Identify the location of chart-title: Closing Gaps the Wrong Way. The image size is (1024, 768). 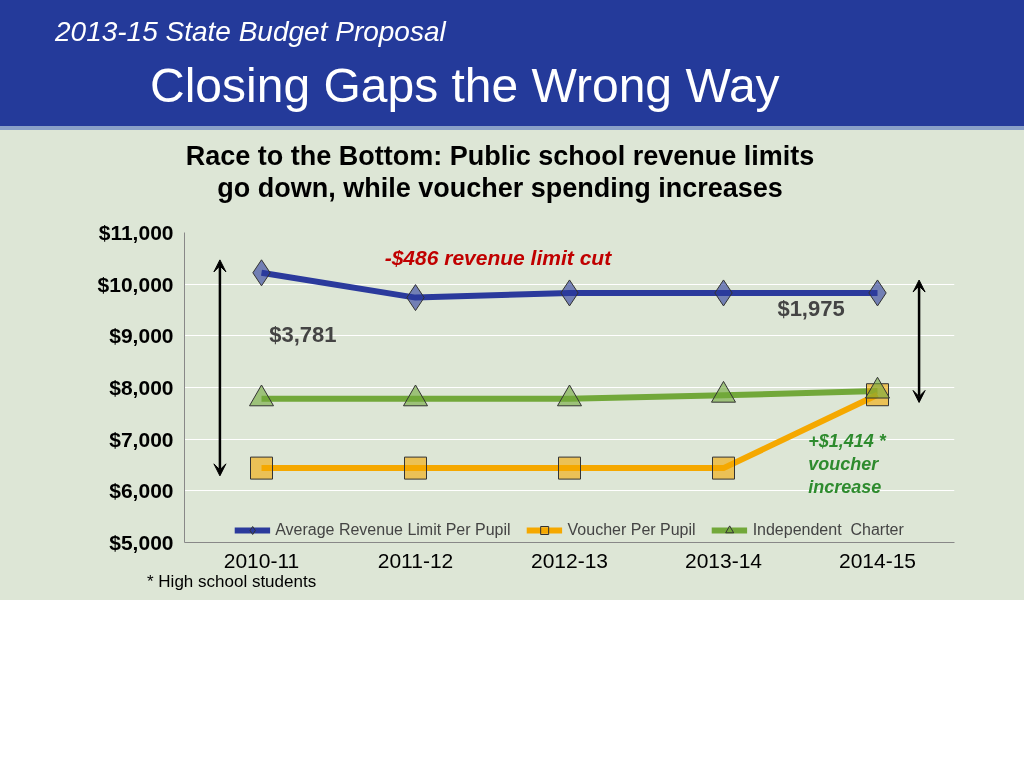
(465, 86).